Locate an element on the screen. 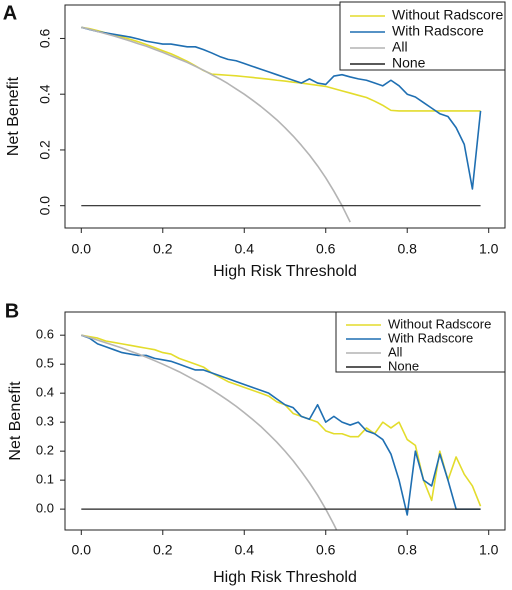 This screenshot has height=590, width=512. series-line is located at coordinates (281, 69).